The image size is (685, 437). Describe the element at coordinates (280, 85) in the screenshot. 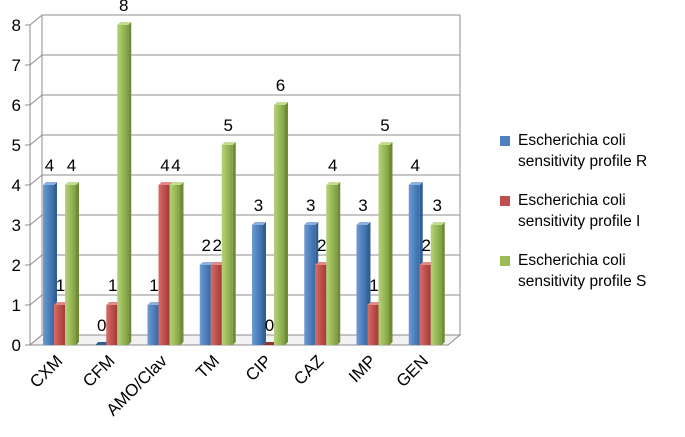

I see `data-label: 6` at that location.